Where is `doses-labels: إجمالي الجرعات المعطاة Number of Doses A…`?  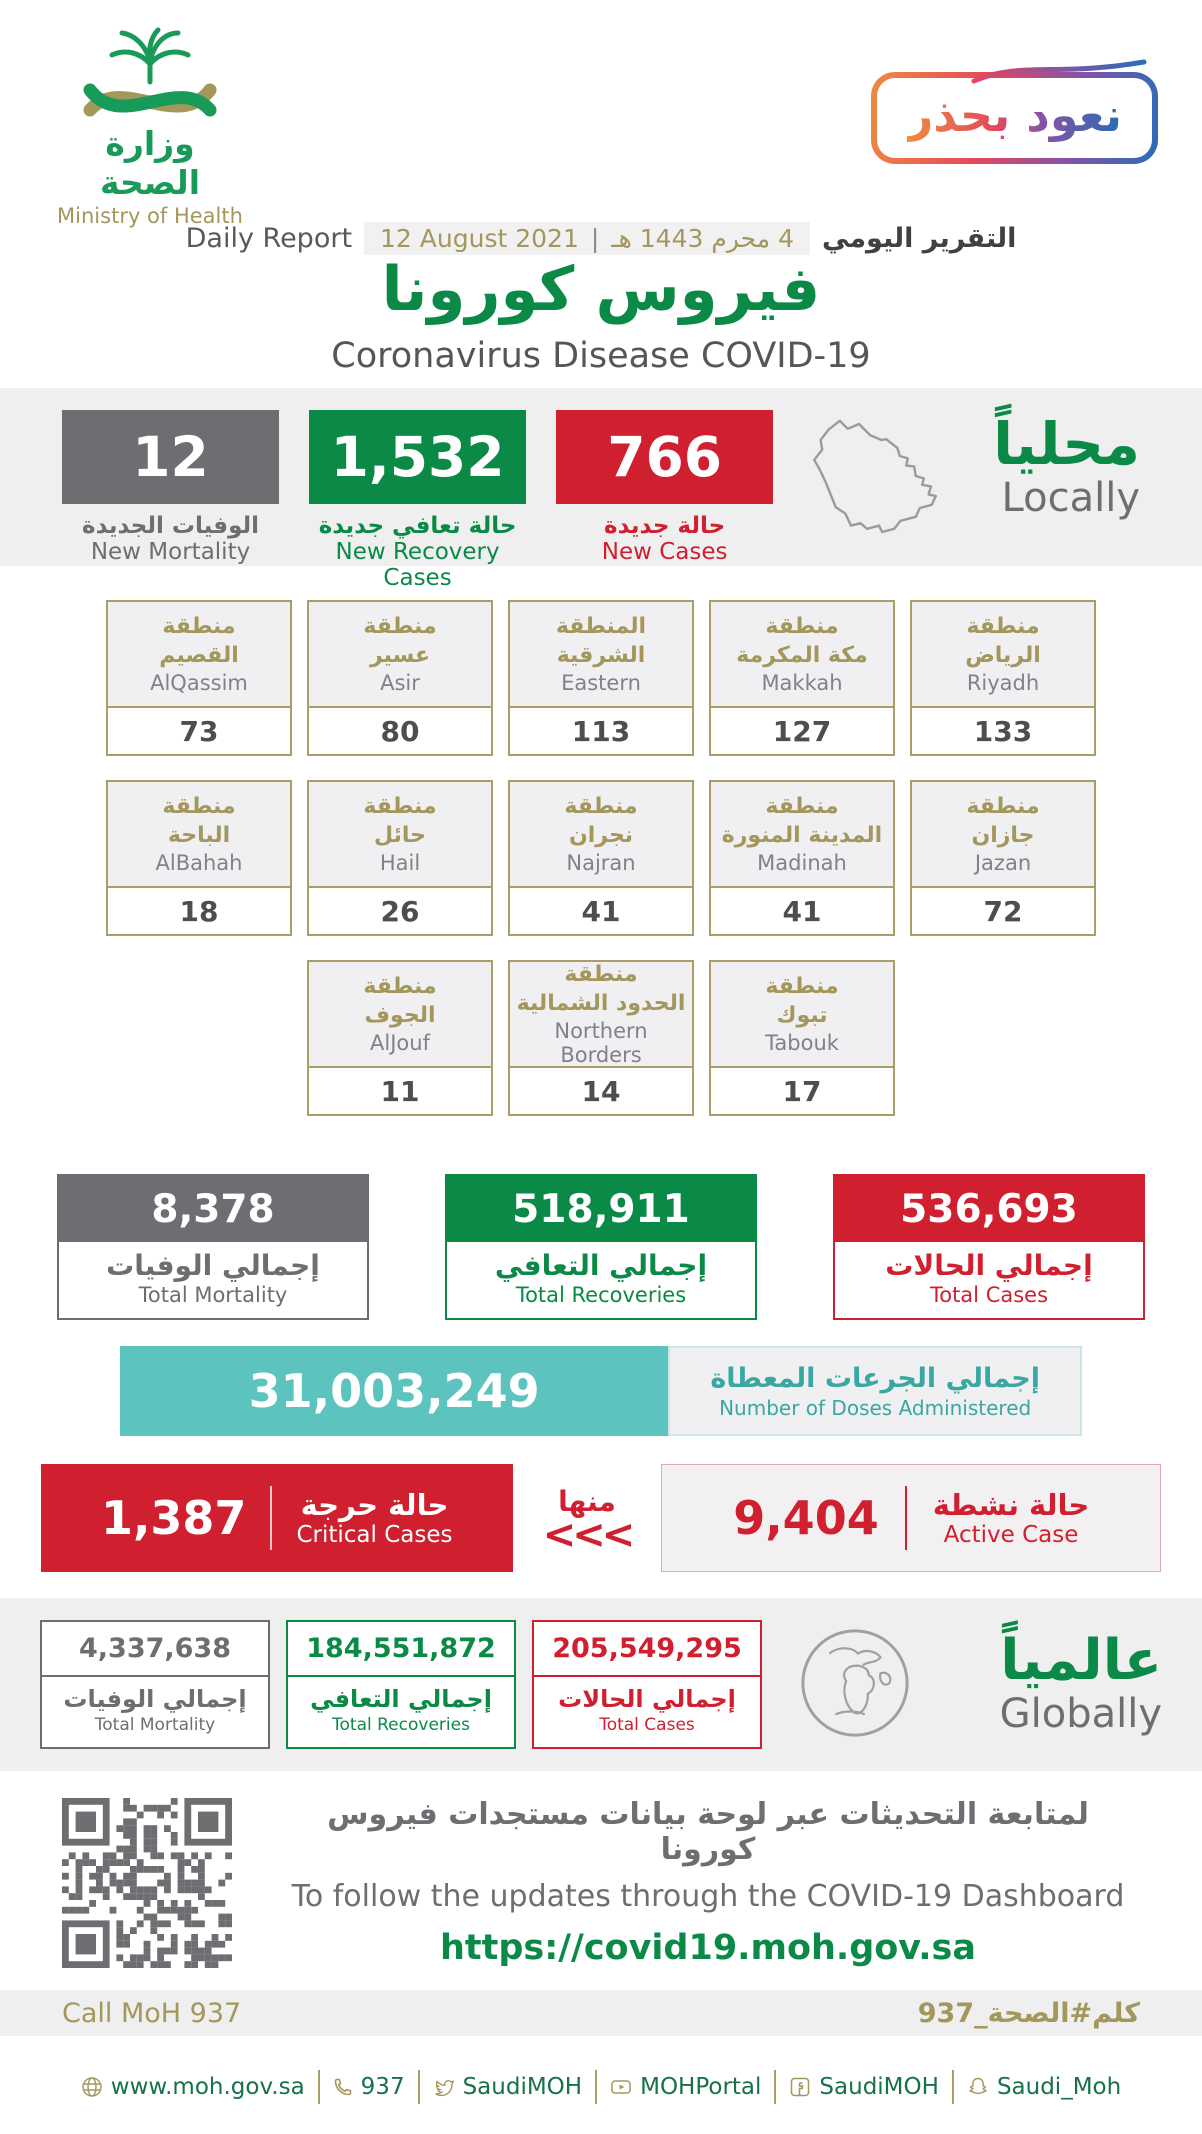
doses-labels: إجمالي الجرعات المعطاة Number of Doses A… is located at coordinates (875, 1391).